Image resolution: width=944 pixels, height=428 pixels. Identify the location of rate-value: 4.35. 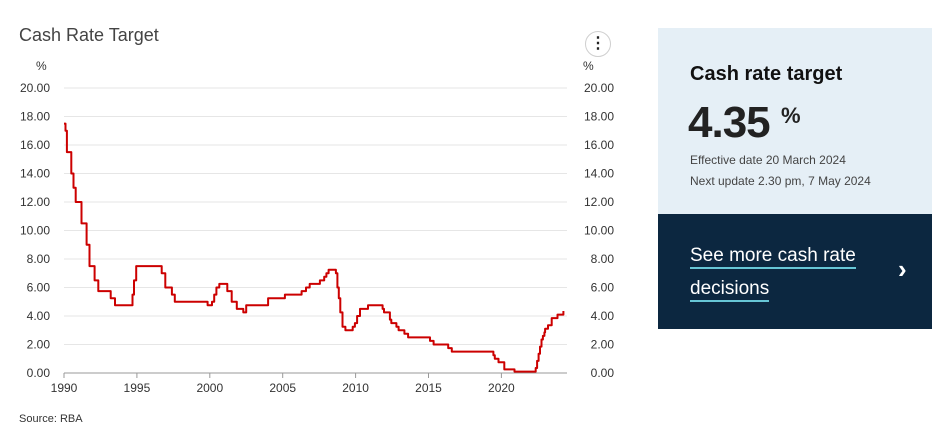
(729, 122).